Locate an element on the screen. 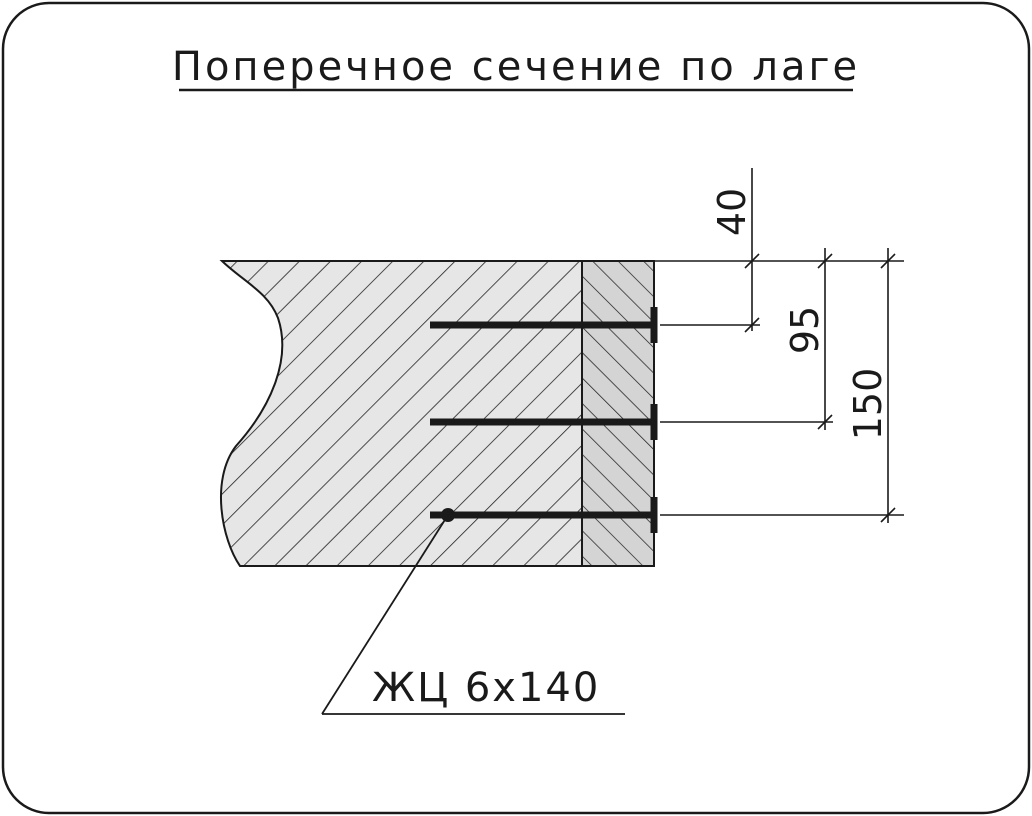  deck-board-section is located at coordinates (618, 413).